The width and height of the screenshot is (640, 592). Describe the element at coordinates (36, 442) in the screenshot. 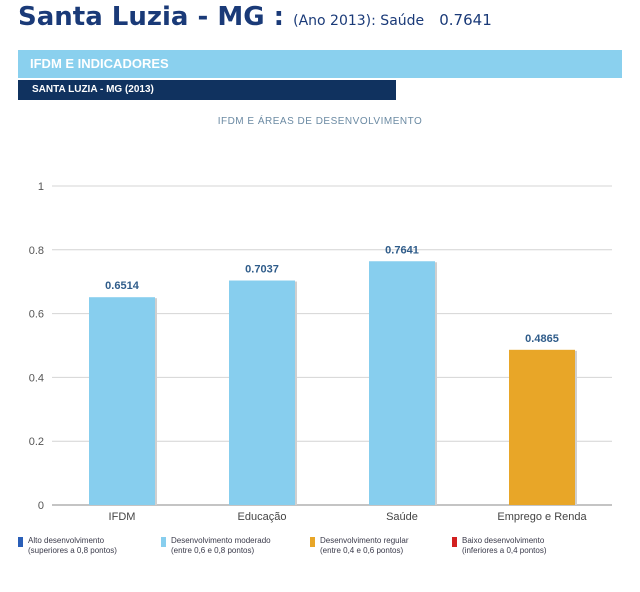

I see `y-tick-label: 0.2` at that location.